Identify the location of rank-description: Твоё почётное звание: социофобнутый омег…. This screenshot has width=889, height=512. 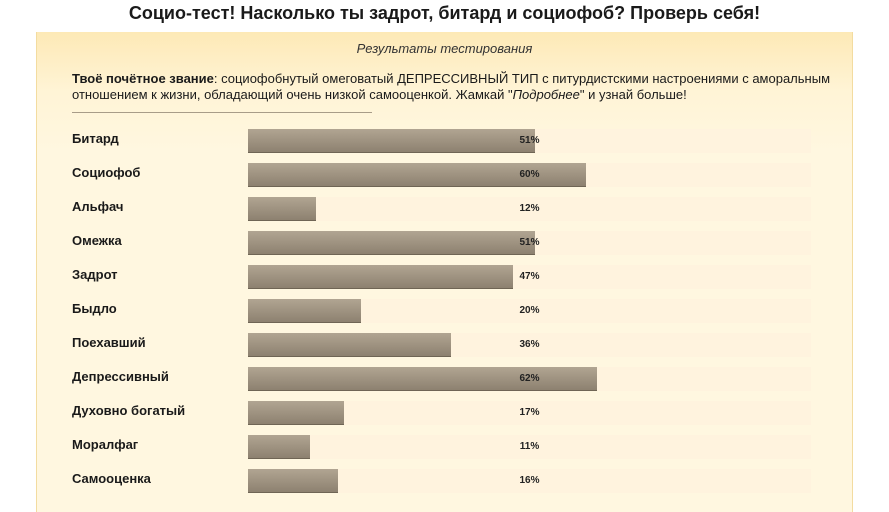
(452, 87).